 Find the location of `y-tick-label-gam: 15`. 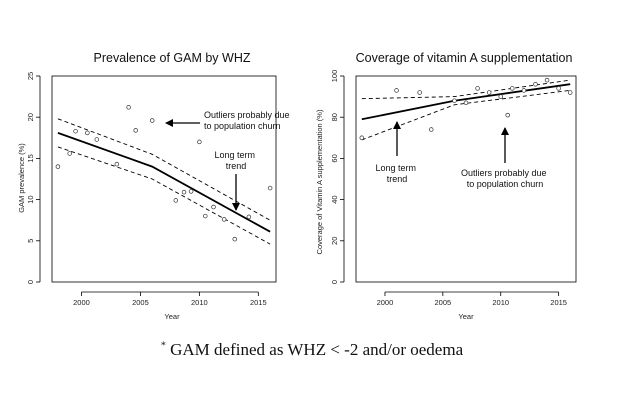

y-tick-label-gam: 15 is located at coordinates (30, 158).